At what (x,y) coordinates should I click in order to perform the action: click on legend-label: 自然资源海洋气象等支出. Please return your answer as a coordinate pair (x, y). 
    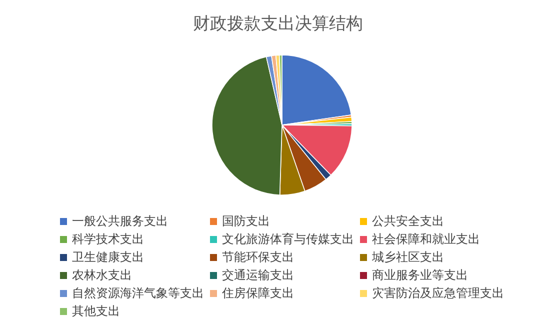
    Looking at the image, I should click on (138, 293).